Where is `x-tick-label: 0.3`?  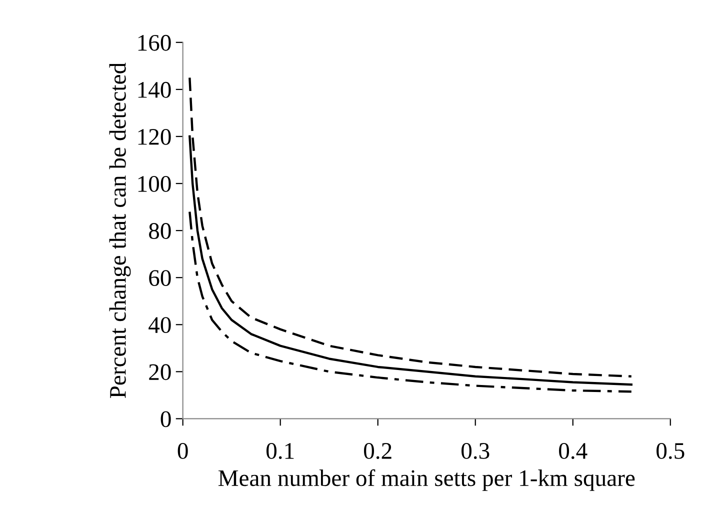
x-tick-label: 0.3 is located at coordinates (476, 451).